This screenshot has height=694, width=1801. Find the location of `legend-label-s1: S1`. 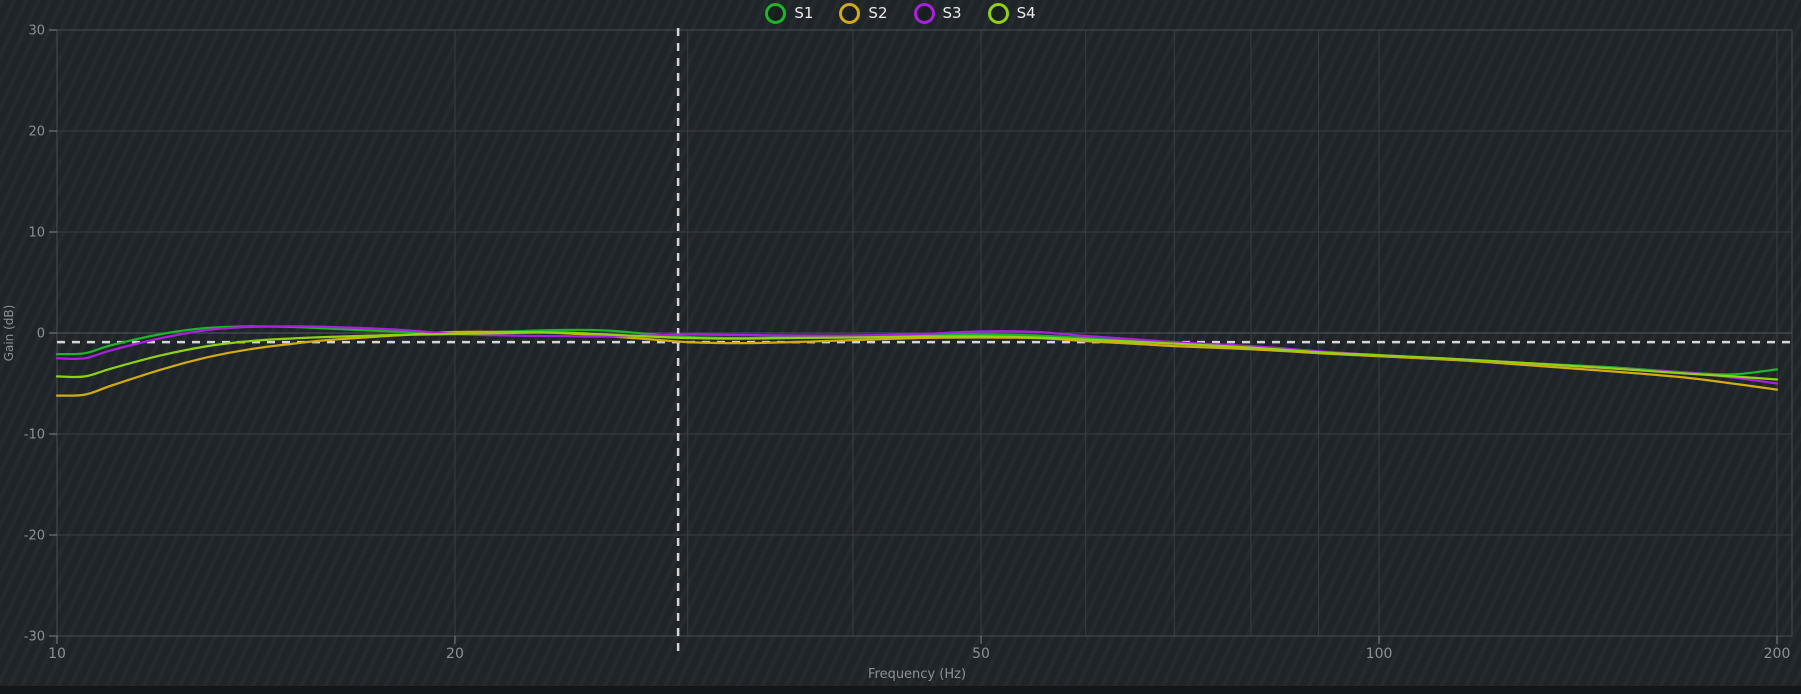

legend-label-s1: S1 is located at coordinates (804, 13).